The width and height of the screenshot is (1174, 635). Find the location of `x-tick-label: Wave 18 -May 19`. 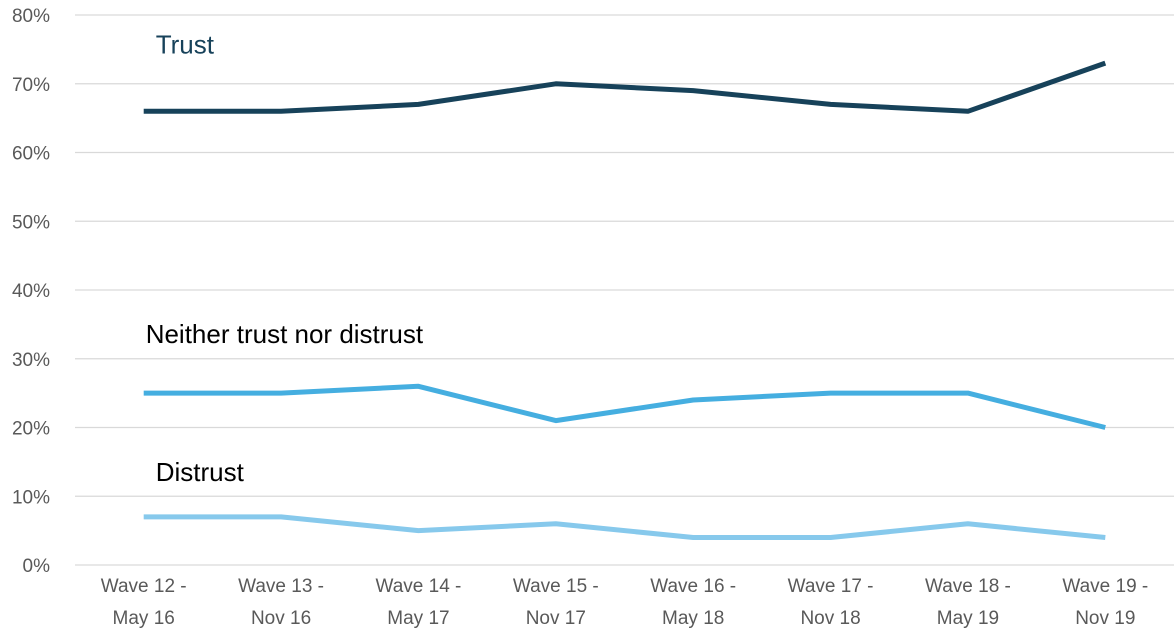

x-tick-label: Wave 18 -May 19 is located at coordinates (968, 602).